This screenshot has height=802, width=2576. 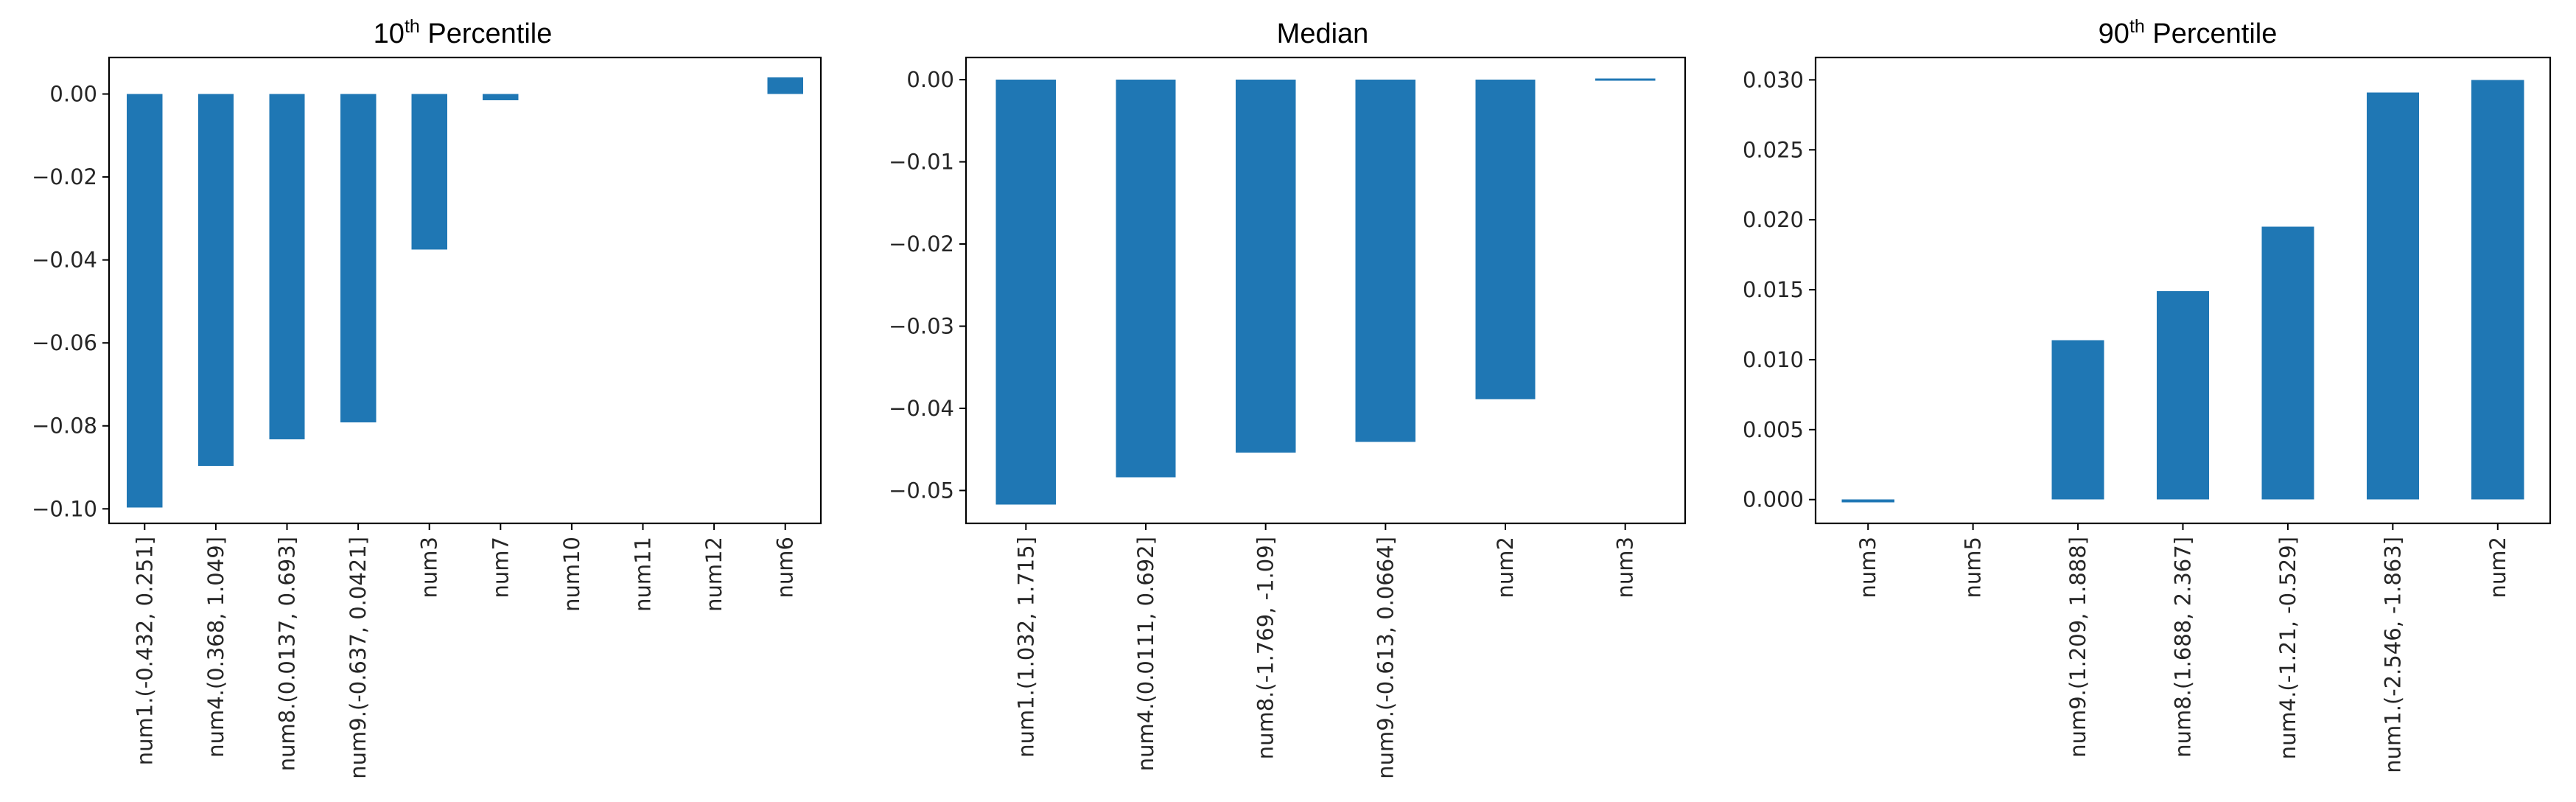 I want to click on y-tick-label: −0.10, so click(x=64, y=509).